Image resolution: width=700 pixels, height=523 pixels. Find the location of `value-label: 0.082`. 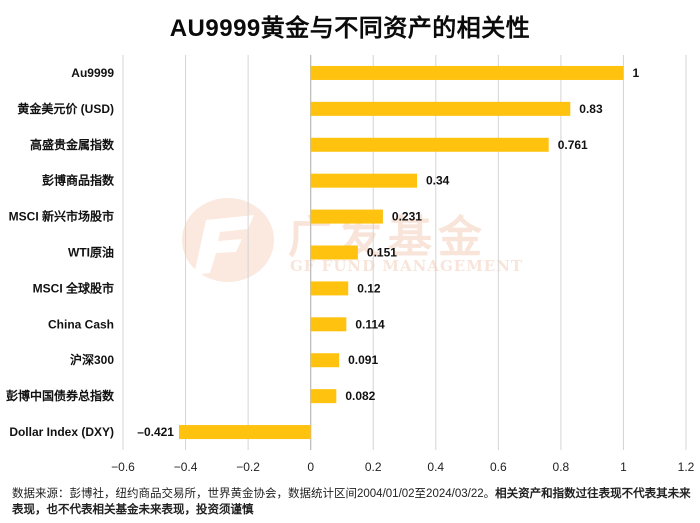

value-label: 0.082 is located at coordinates (360, 396).